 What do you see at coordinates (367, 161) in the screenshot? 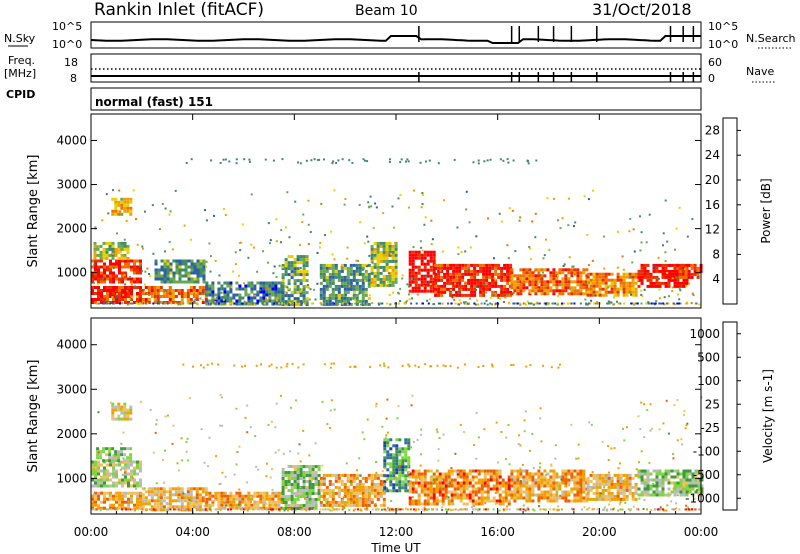
I see `band-cell` at bounding box center [367, 161].